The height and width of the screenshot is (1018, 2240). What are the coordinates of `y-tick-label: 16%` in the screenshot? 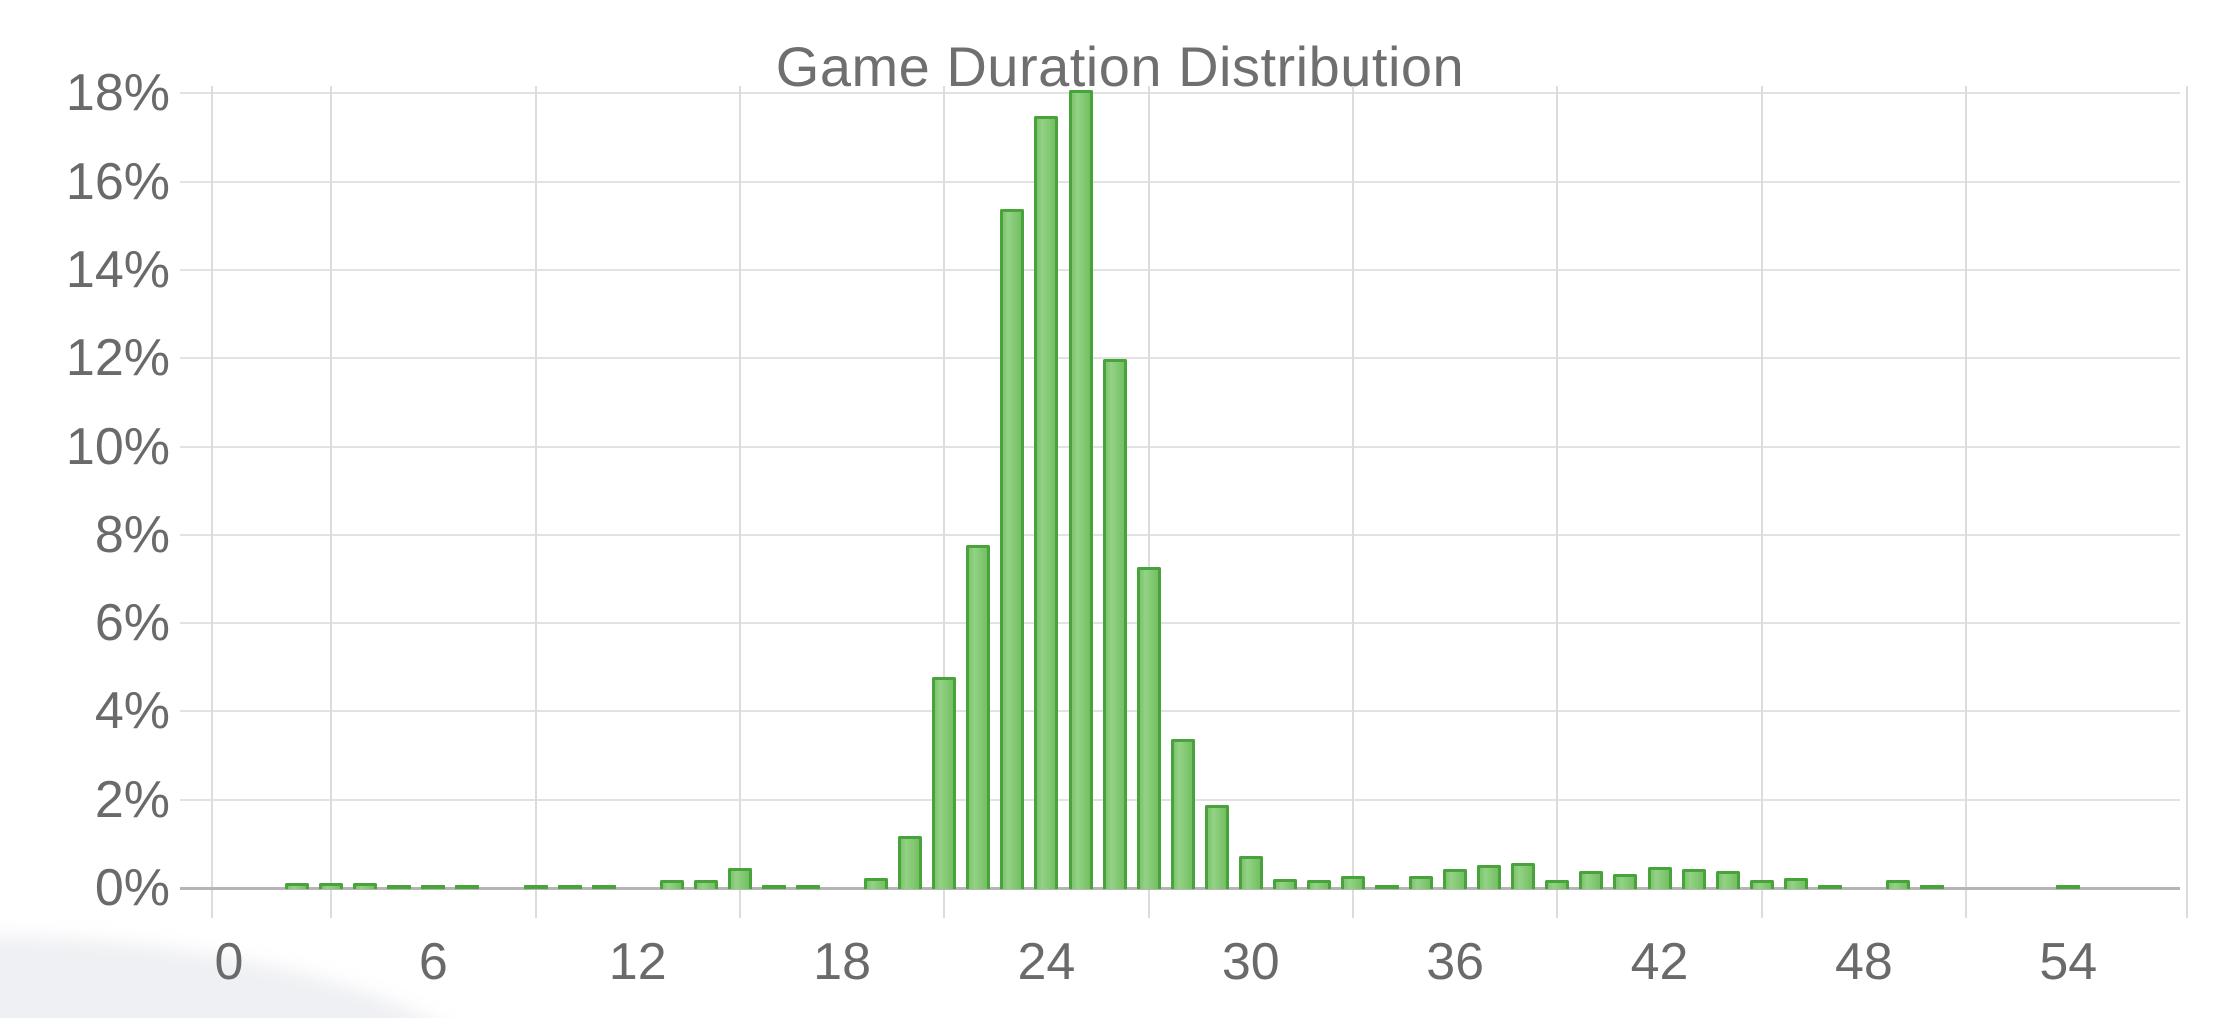 It's located at (117, 181).